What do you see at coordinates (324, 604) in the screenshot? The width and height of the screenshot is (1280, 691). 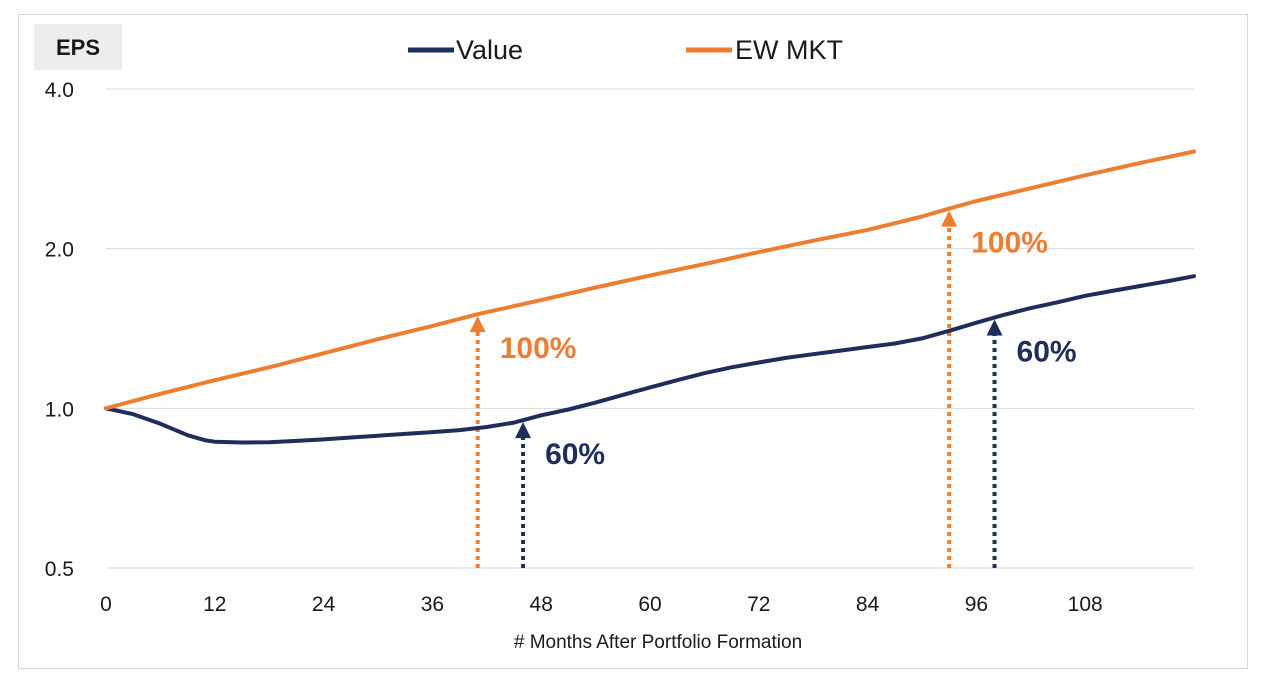 I see `x-tick-label: 24` at bounding box center [324, 604].